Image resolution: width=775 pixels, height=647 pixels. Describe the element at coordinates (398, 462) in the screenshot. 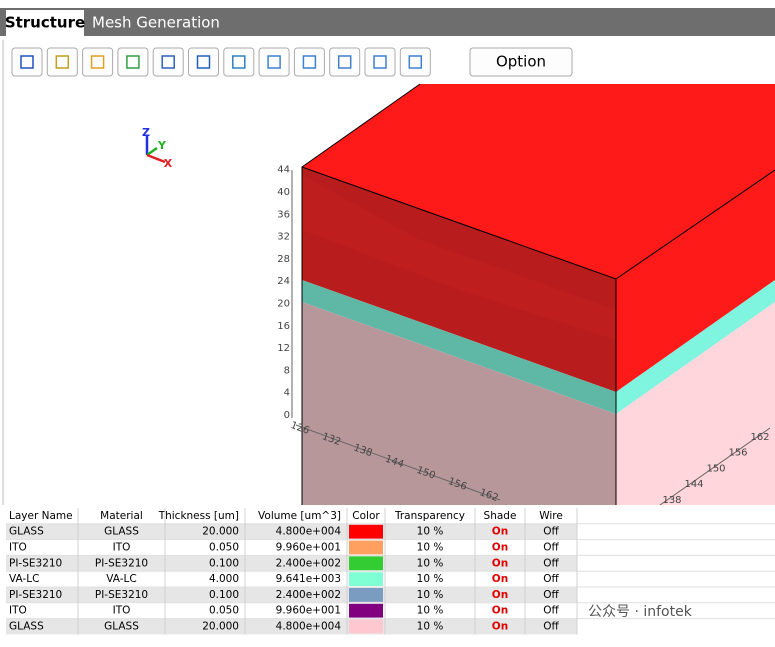

I see `axis-line` at that location.